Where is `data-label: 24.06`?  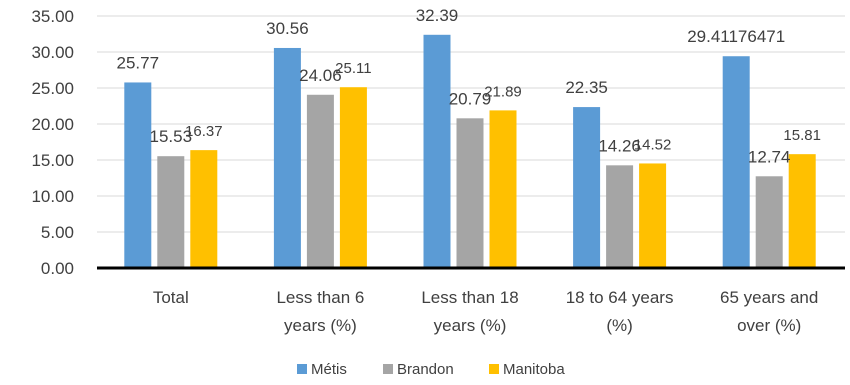 data-label: 24.06 is located at coordinates (320, 75).